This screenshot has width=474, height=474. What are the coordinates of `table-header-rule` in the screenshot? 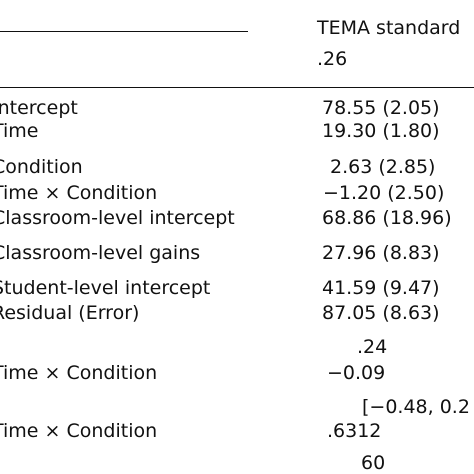 It's located at (237, 87).